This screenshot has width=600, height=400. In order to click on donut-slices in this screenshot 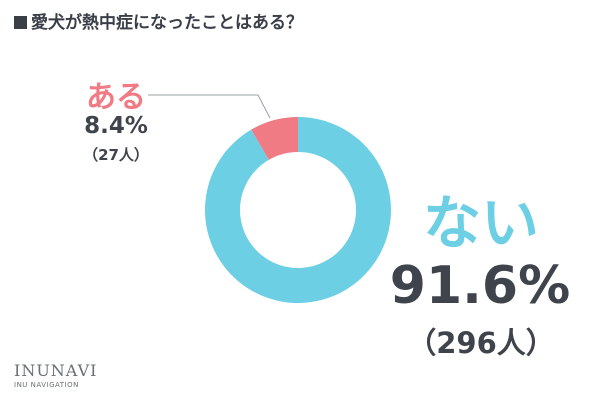, I will do `click(298, 210)`.